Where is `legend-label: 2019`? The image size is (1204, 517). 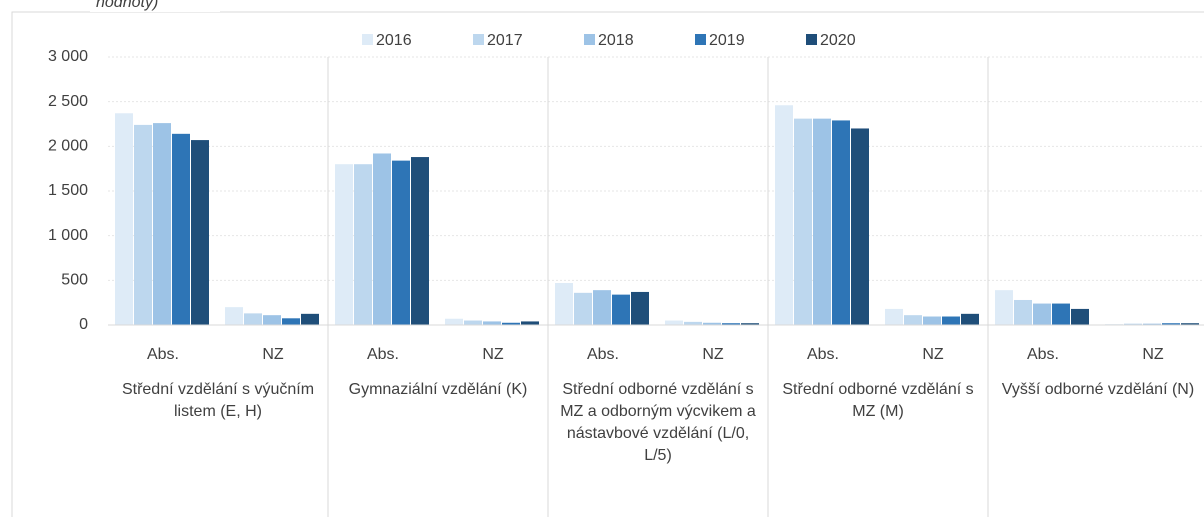
legend-label: 2019 is located at coordinates (727, 40).